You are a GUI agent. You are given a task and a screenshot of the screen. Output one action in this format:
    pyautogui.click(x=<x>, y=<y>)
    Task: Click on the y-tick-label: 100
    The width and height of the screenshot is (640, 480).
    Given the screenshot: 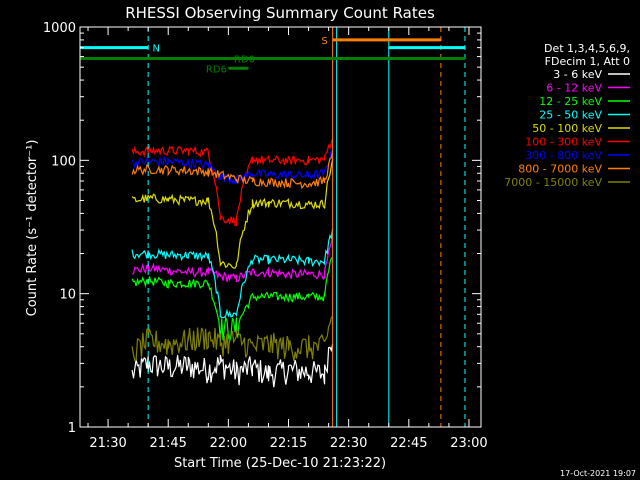 What is the action you would take?
    pyautogui.click(x=63, y=161)
    